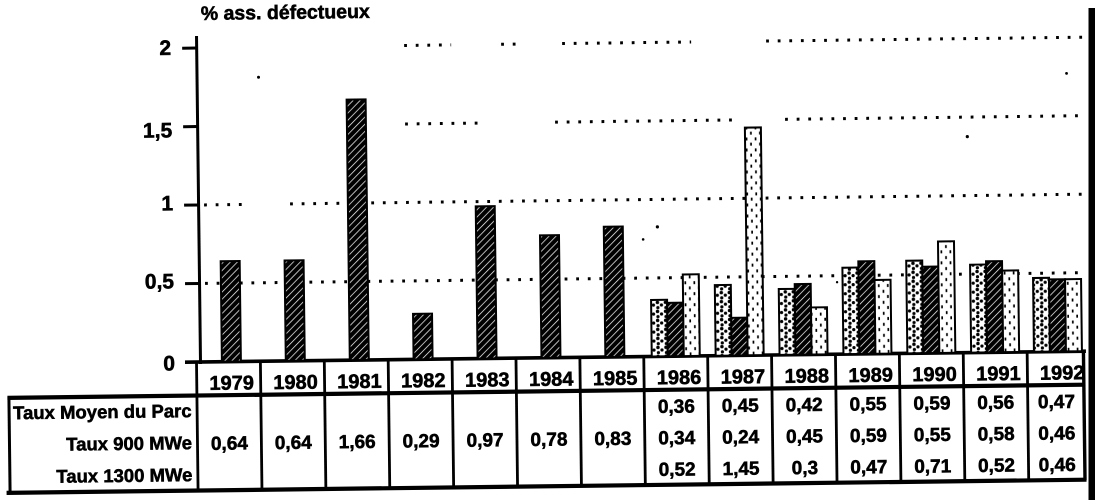 Image resolution: width=1095 pixels, height=500 pixels. I want to click on svg-text: 0,24, so click(741, 437).